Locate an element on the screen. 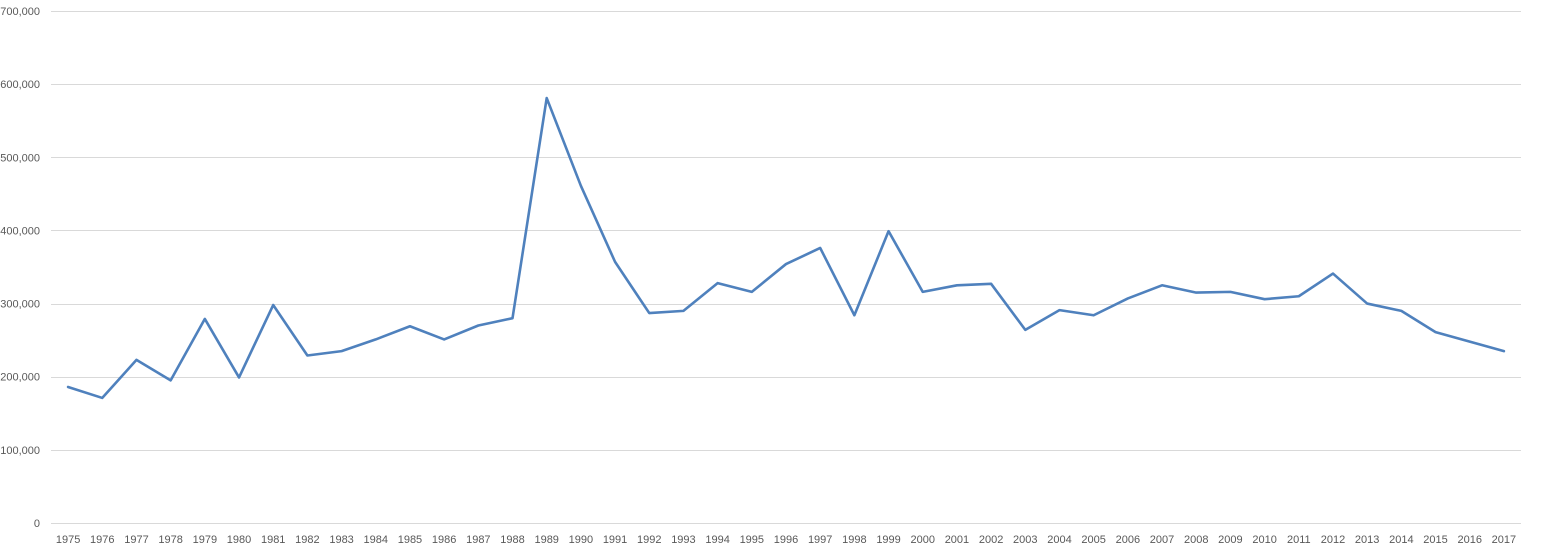  x-tick-label: 1993 is located at coordinates (683, 540).